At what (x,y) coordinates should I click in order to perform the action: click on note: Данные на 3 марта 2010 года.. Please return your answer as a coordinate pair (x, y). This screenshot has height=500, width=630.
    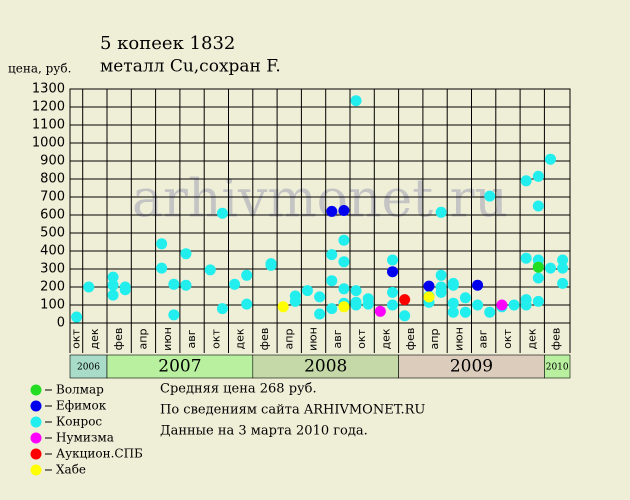
    Looking at the image, I should click on (264, 431).